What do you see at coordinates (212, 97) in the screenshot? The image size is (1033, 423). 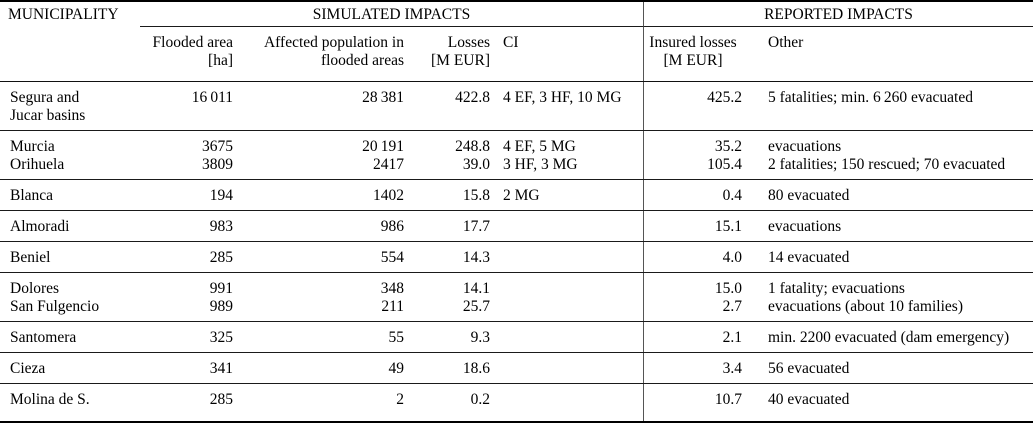 I see `flooded-area-cell: 16 011` at bounding box center [212, 97].